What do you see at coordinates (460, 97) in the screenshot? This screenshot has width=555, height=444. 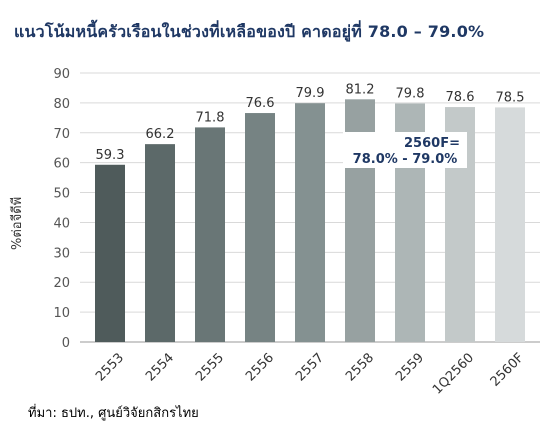 I see `data-label: 78.6` at bounding box center [460, 97].